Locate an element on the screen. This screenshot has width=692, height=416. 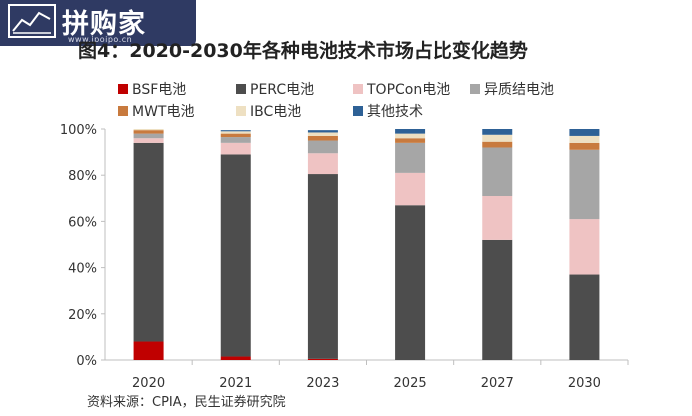
legend-label: BSF电池 is located at coordinates (159, 90).